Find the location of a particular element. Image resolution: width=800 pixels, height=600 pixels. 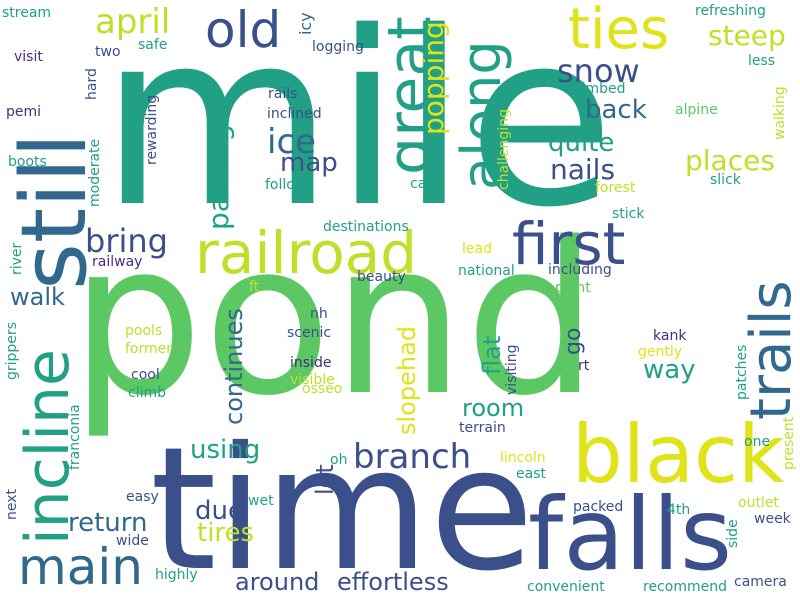

word-hard: hard is located at coordinates (92, 84).